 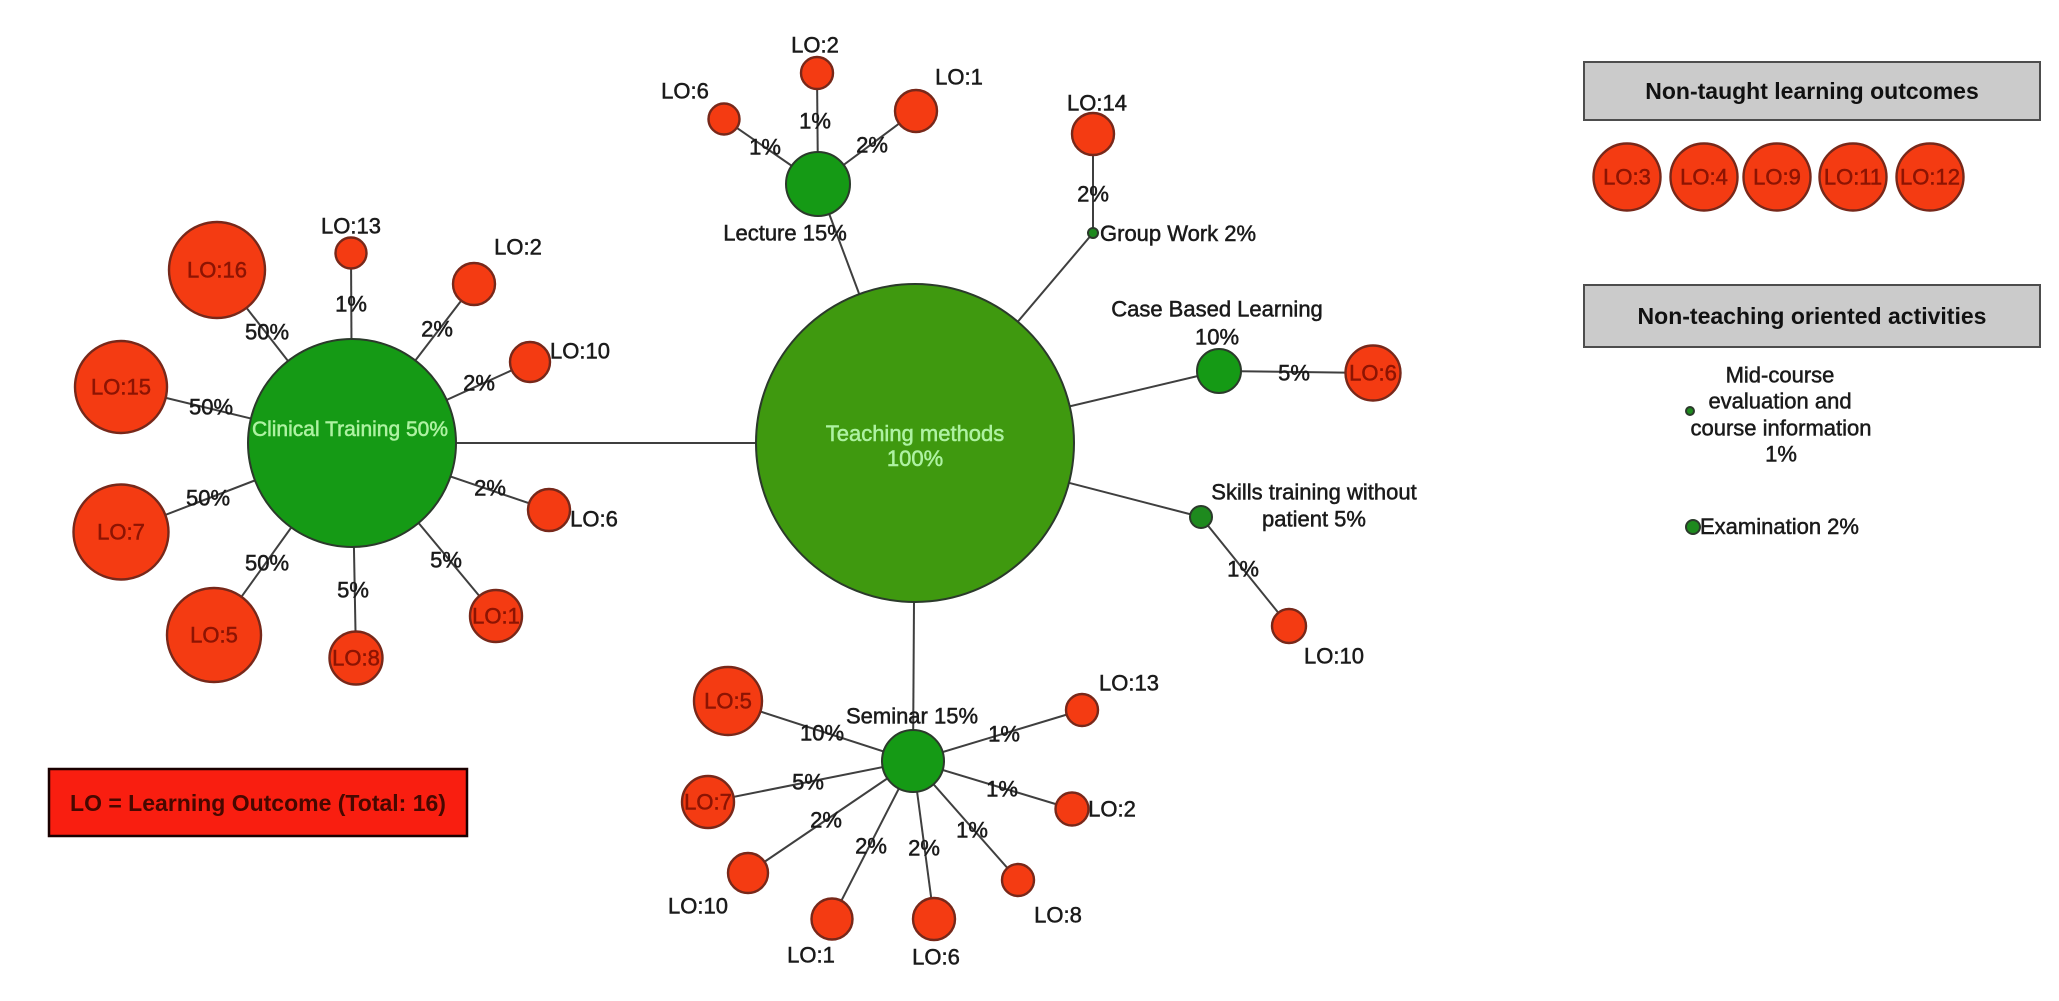 I want to click on svg-text:LO = Learning Outcome (Total:: LO = Learning Outcome (Total: 16), so click(x=258, y=803).